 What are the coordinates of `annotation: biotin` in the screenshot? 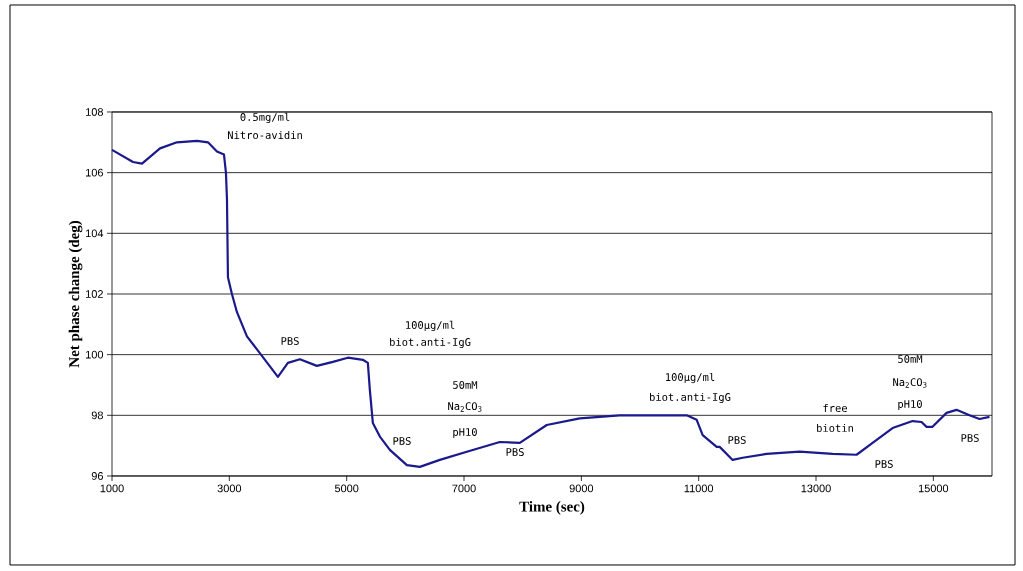 It's located at (835, 428).